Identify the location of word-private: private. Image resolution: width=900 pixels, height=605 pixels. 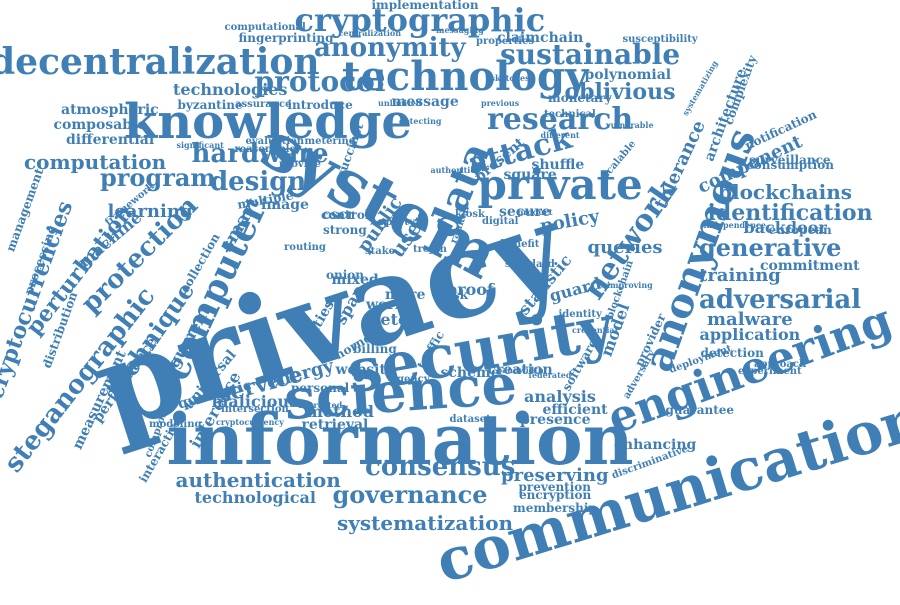
(560, 184).